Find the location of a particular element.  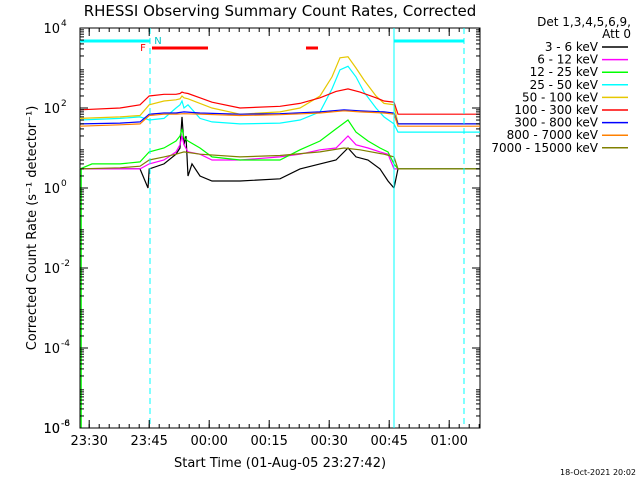

y-tick-label-6: 10 is located at coordinates (51, 429).